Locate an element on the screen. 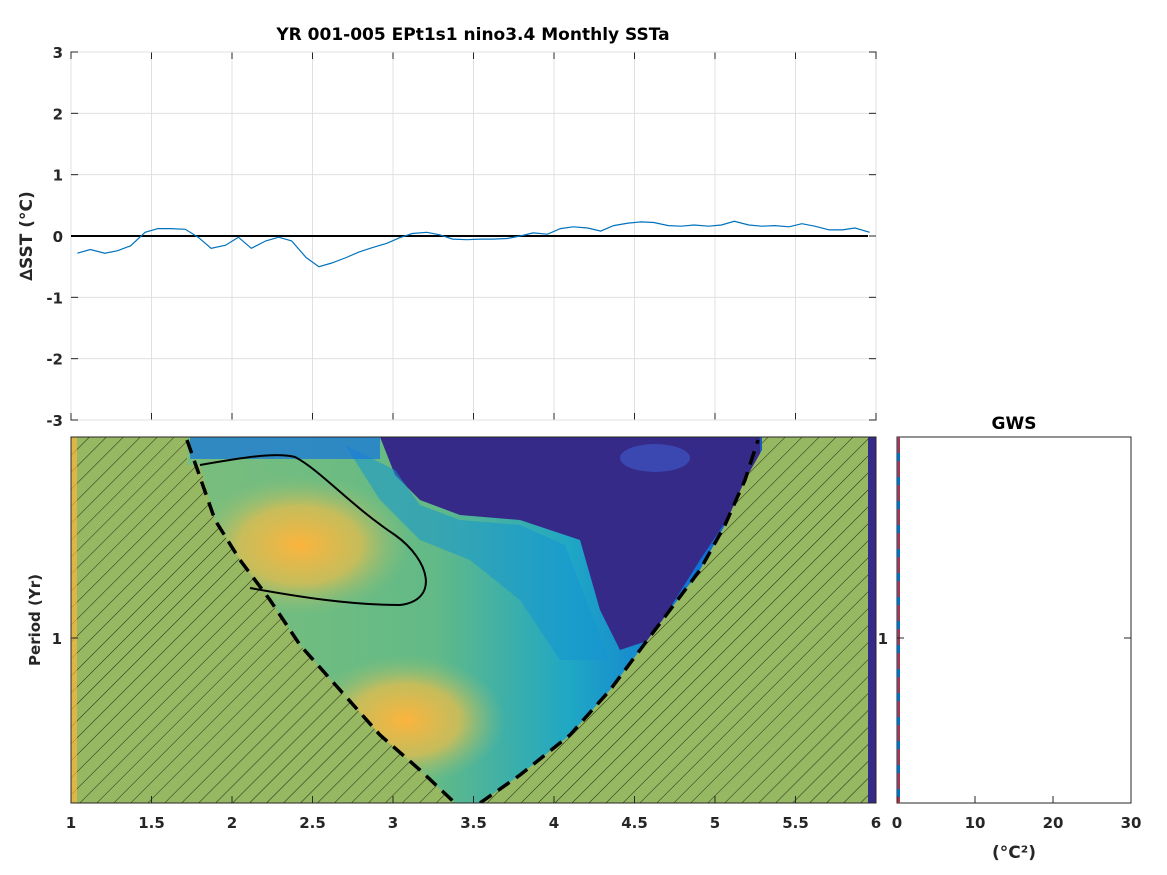  gws-x-tick-label: 20 is located at coordinates (1053, 823).